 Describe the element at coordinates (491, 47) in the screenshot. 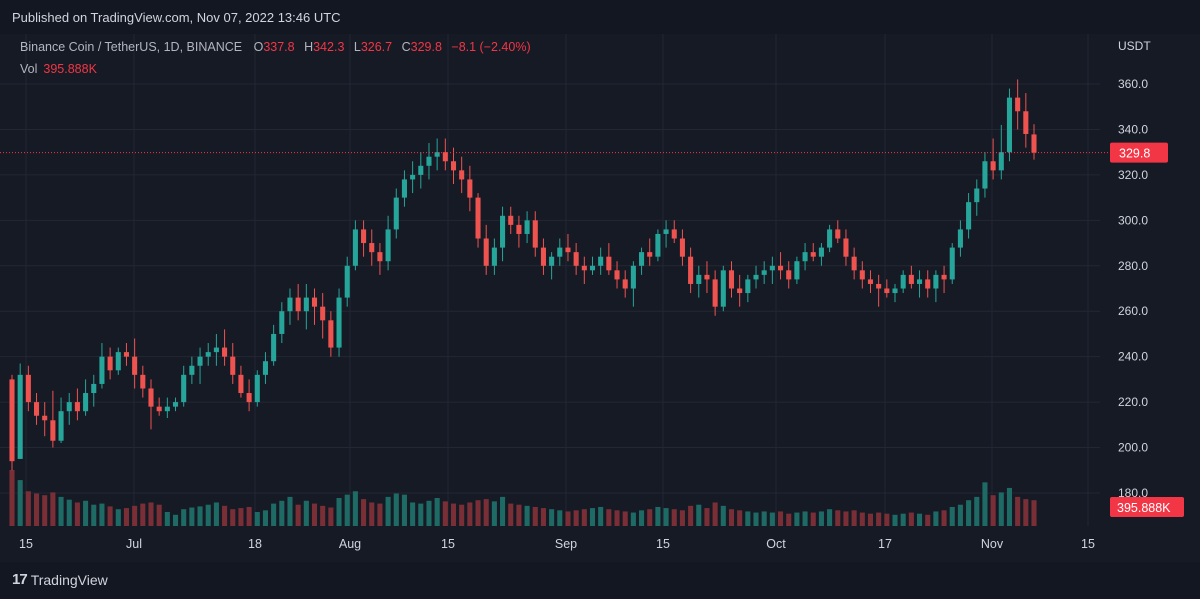

I see `change-value: −8.1 (−2.40%)` at that location.